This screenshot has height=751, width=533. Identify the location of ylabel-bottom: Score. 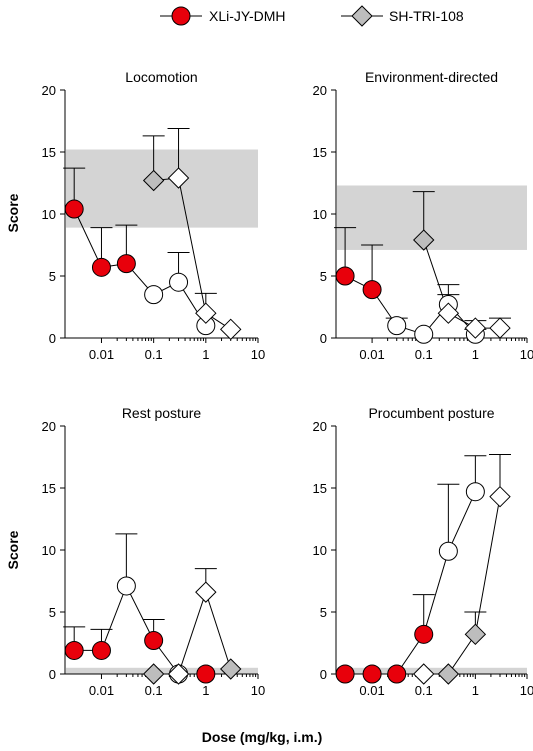
(13, 549).